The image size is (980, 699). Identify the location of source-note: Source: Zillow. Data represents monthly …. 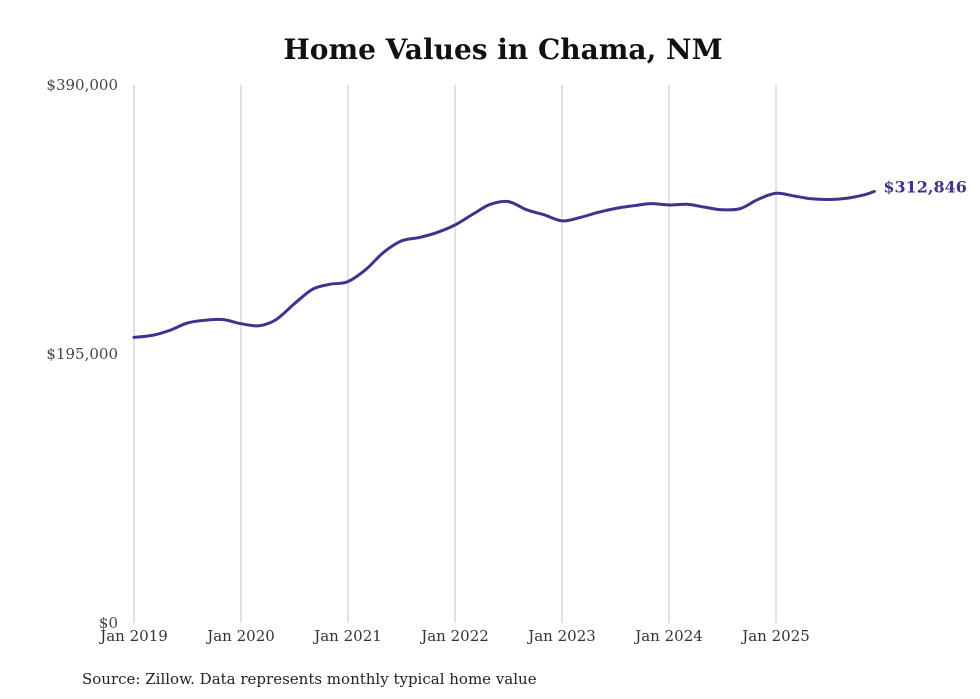
(309, 679).